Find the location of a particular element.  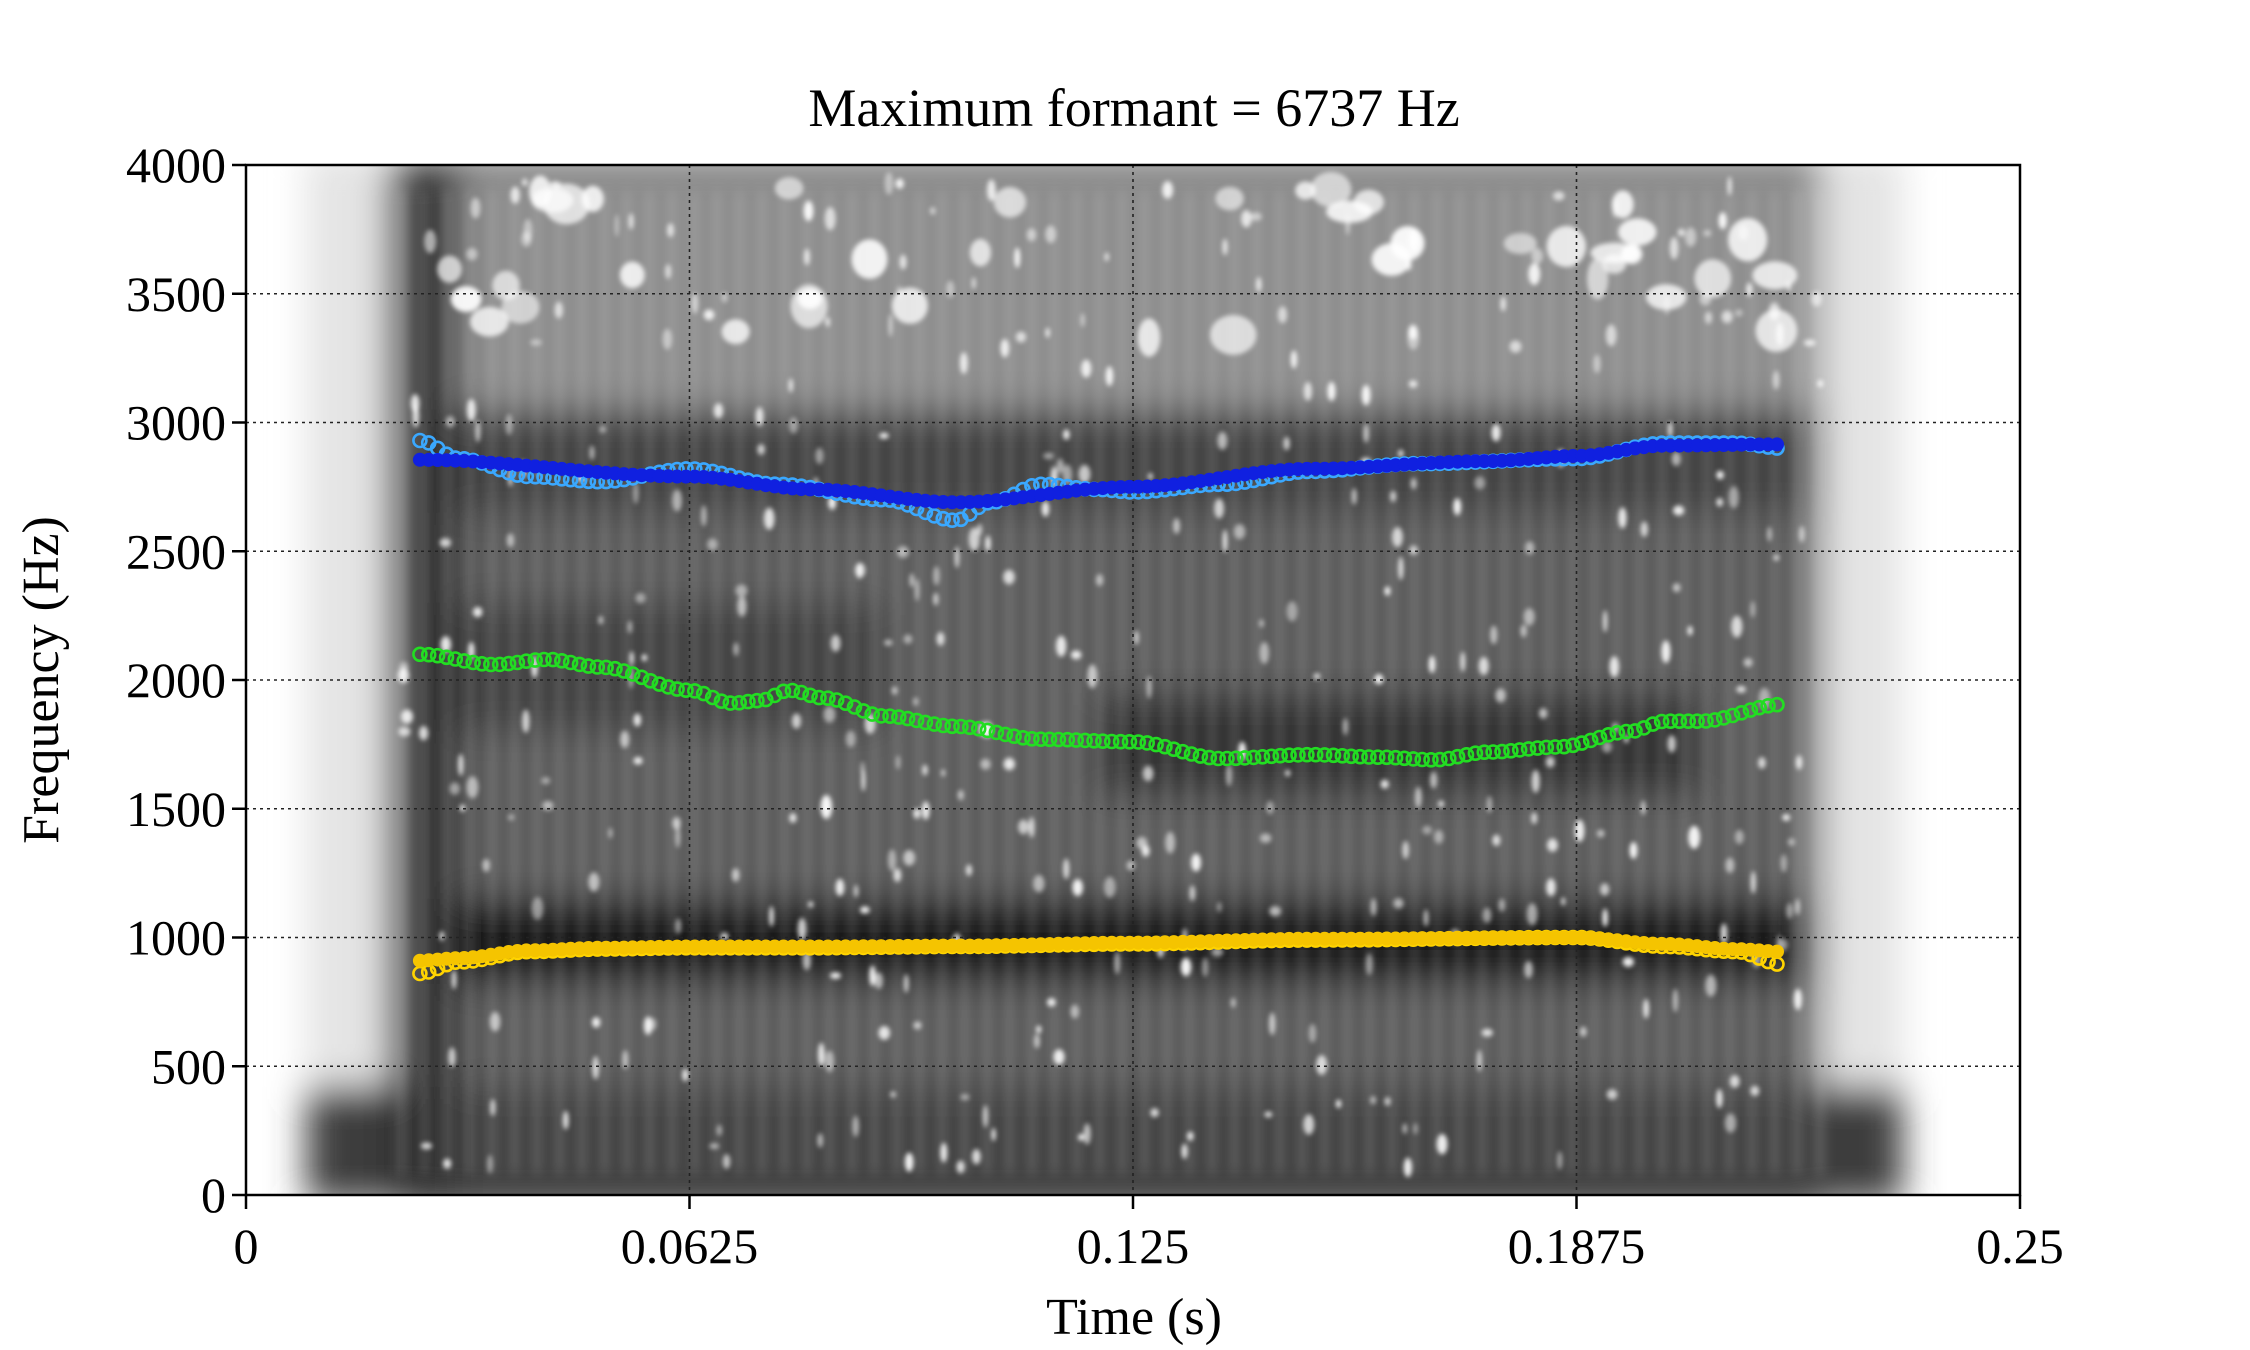

y-tick-label: 0 is located at coordinates (213, 1195).